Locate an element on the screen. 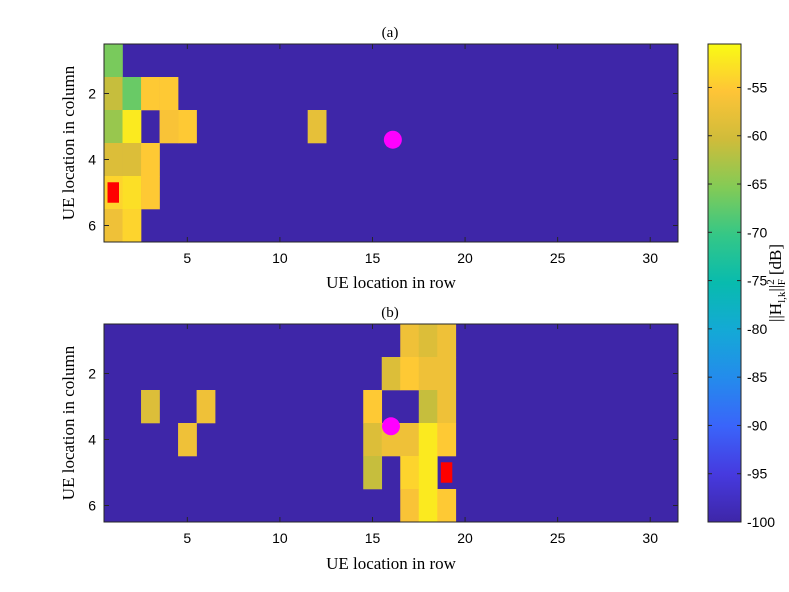 The width and height of the screenshot is (789, 592). colorbar-gradient is located at coordinates (724, 283).